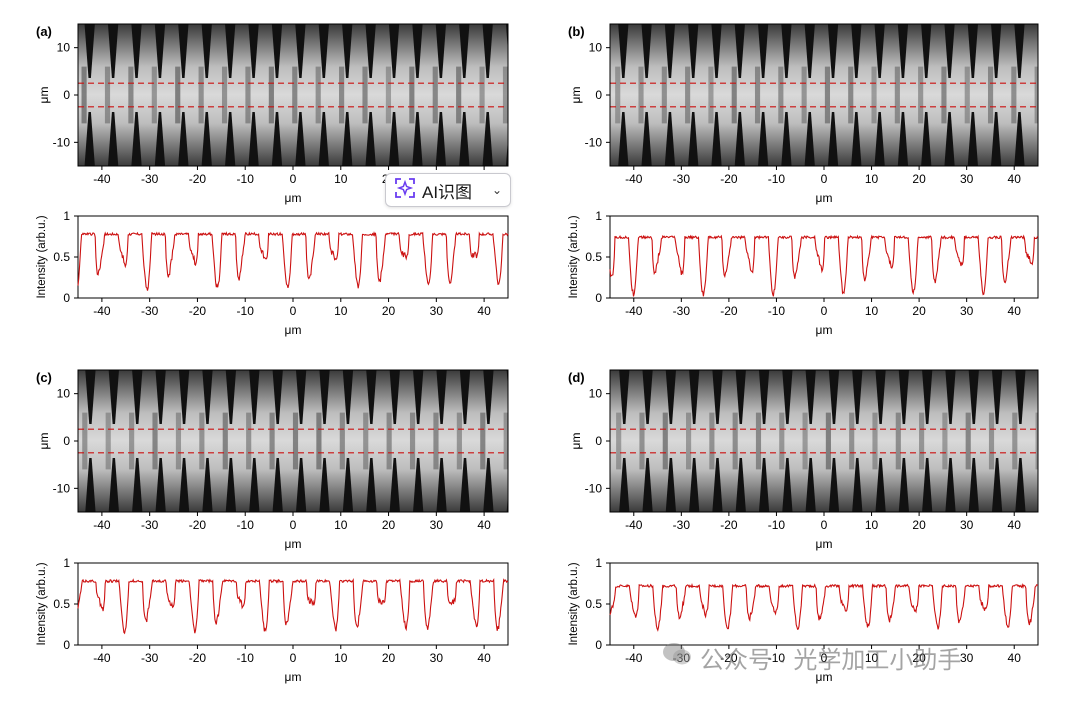 This screenshot has width=1080, height=702. I want to click on micrograph, so click(309, 441).